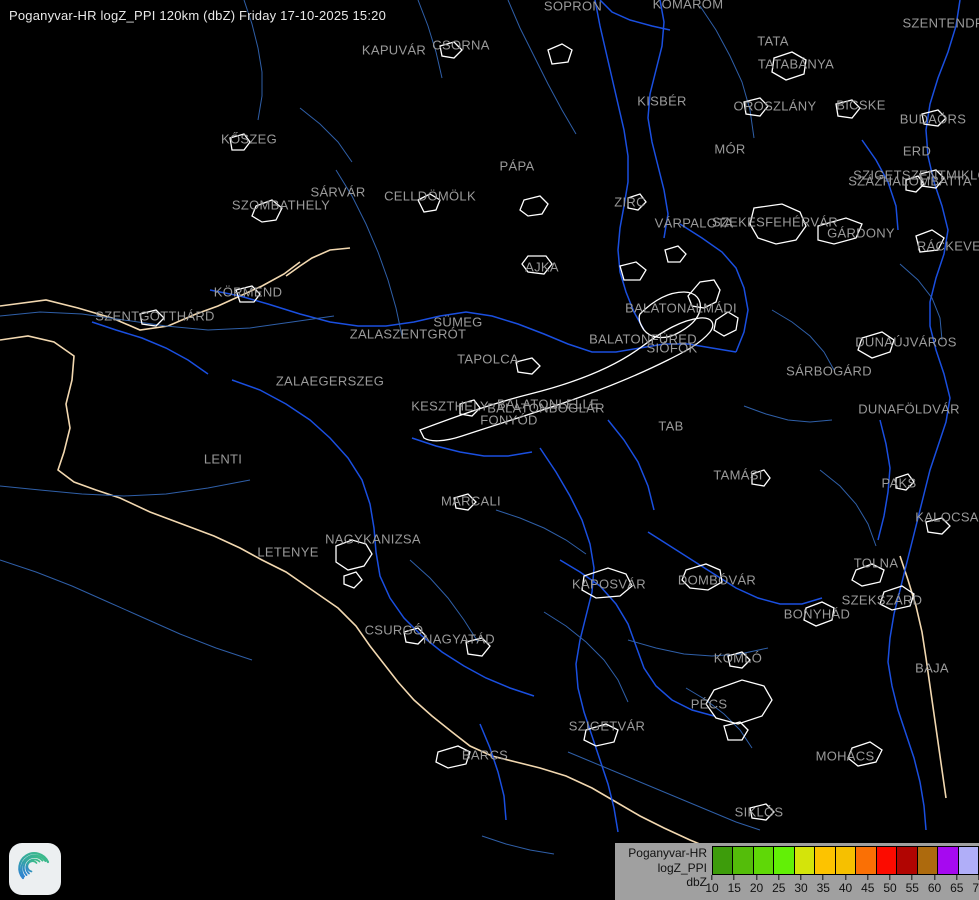  Describe the element at coordinates (712, 885) in the screenshot. I see `legend-tick: 10` at that location.